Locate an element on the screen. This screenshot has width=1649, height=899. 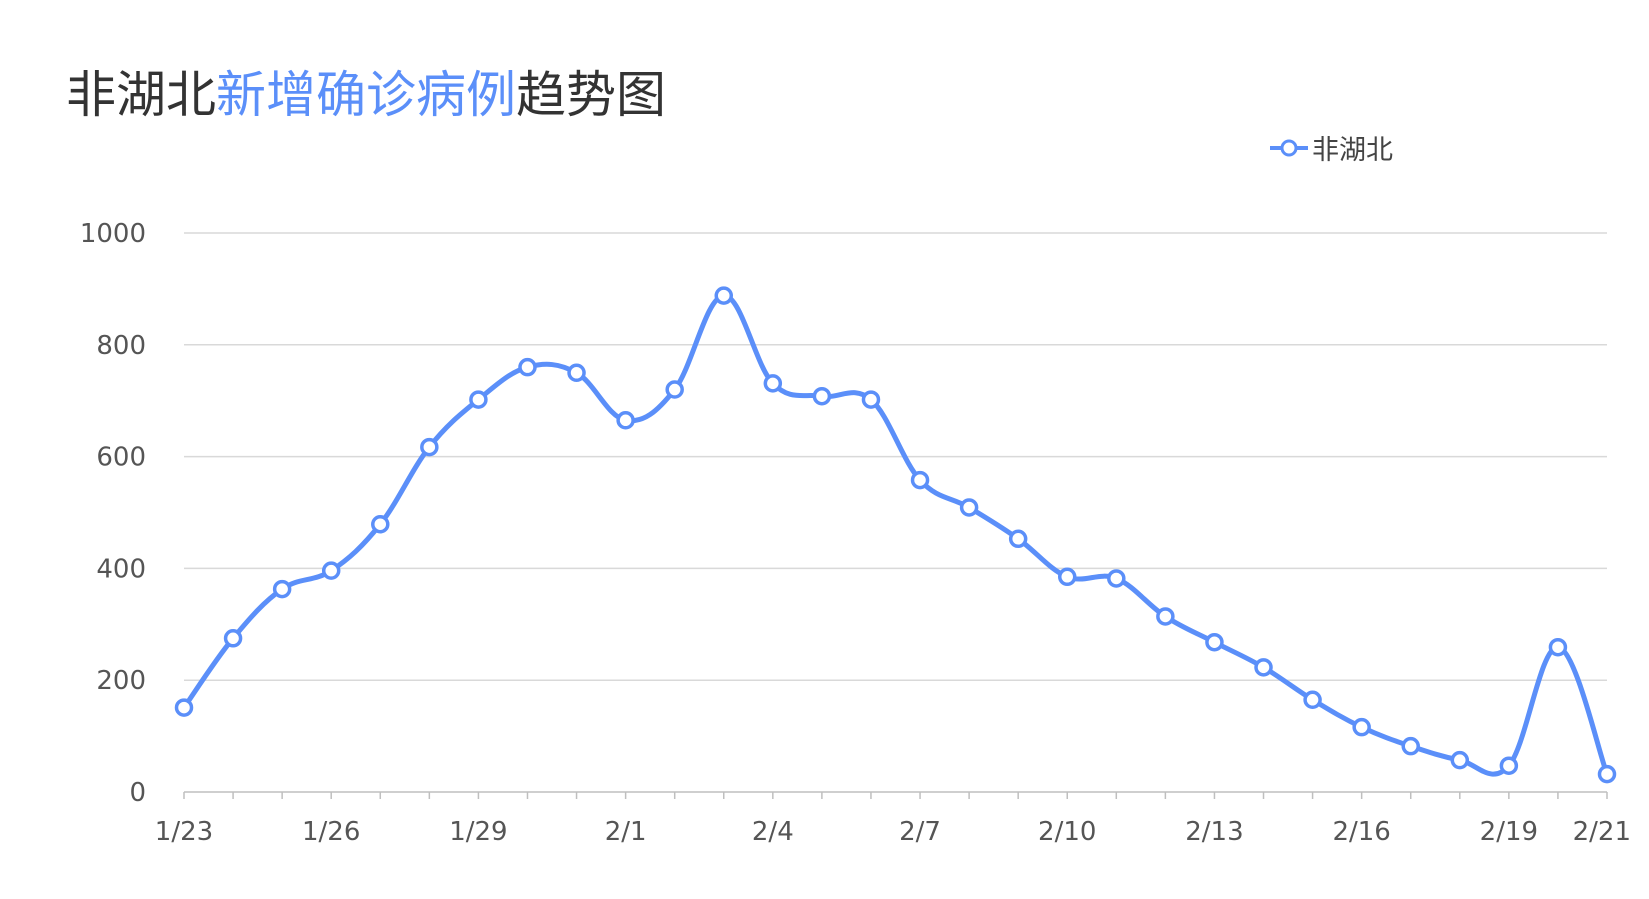
legend-label: 非湖北 is located at coordinates (1352, 150).